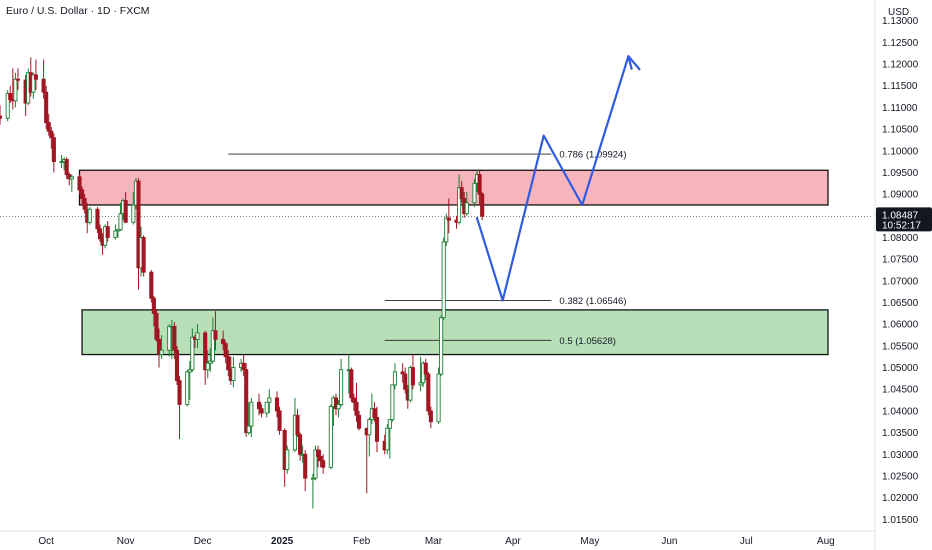 The width and height of the screenshot is (932, 550). What do you see at coordinates (900, 390) in the screenshot?
I see `y-tick-6: 1.04500` at bounding box center [900, 390].